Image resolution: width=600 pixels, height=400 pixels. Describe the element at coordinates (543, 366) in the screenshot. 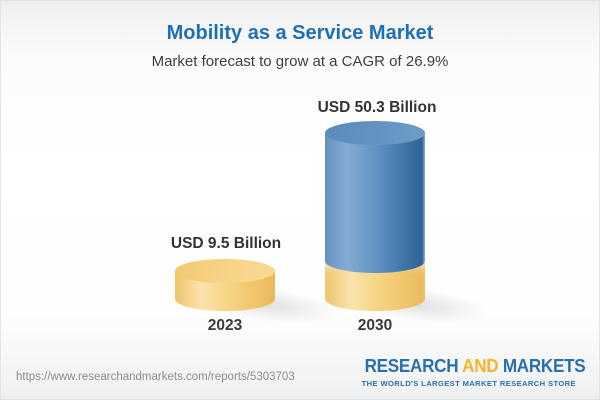

I see `logo-word-markets: MARKETS` at that location.